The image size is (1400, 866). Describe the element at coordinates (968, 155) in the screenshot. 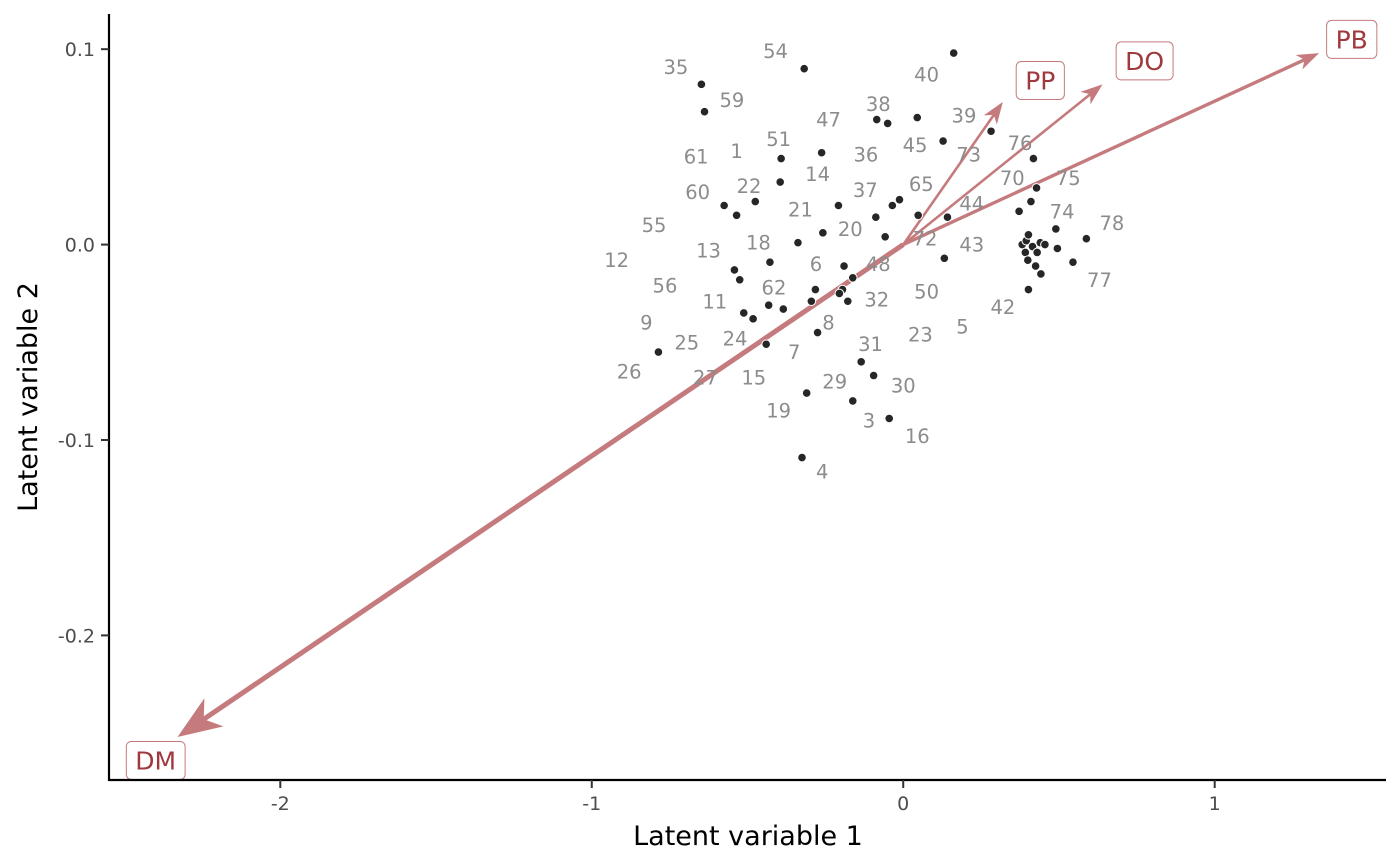

I see `point-label: 73` at that location.